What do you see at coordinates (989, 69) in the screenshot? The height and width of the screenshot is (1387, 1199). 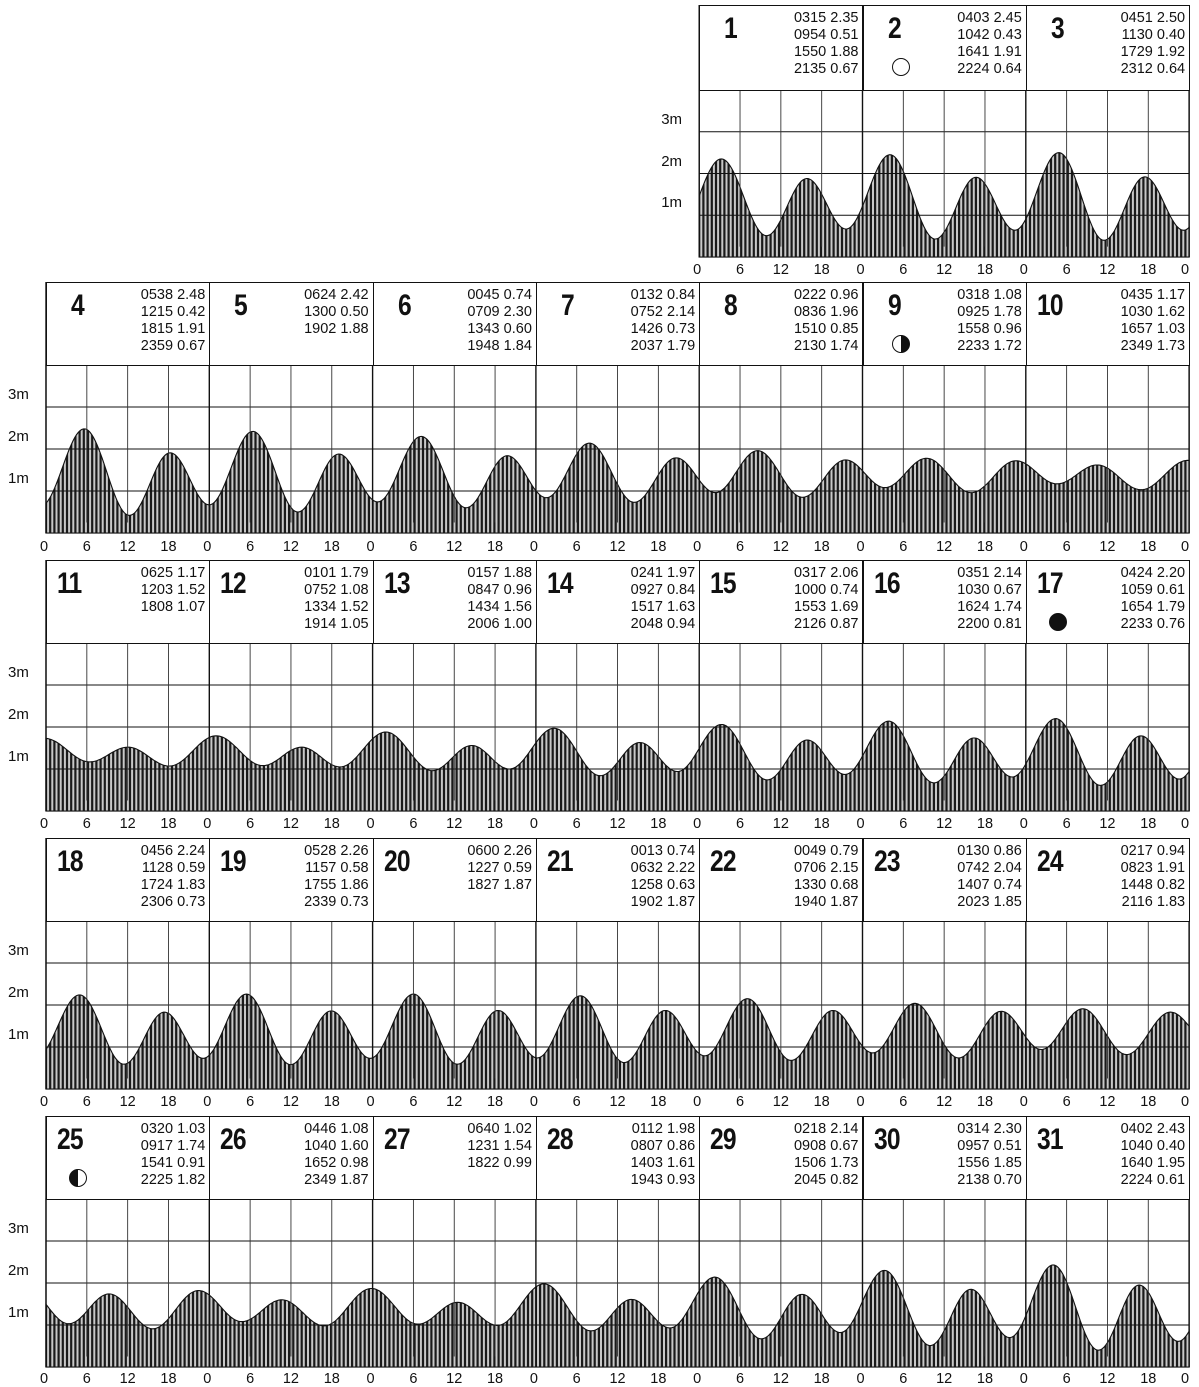 I see `tide-entry: 2224 0.64` at bounding box center [989, 69].